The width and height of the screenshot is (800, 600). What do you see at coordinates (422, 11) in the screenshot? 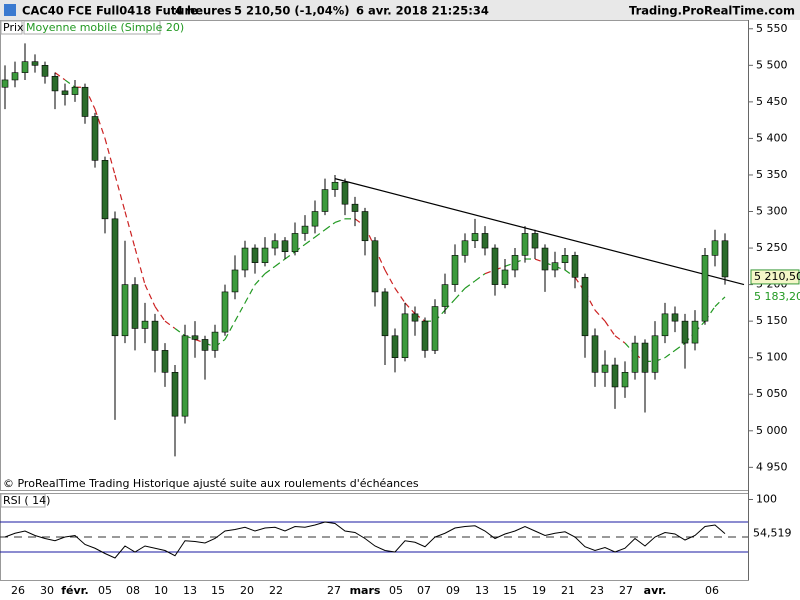
I see `datetime: 6 avr. 2018 21:25:34` at bounding box center [422, 11].